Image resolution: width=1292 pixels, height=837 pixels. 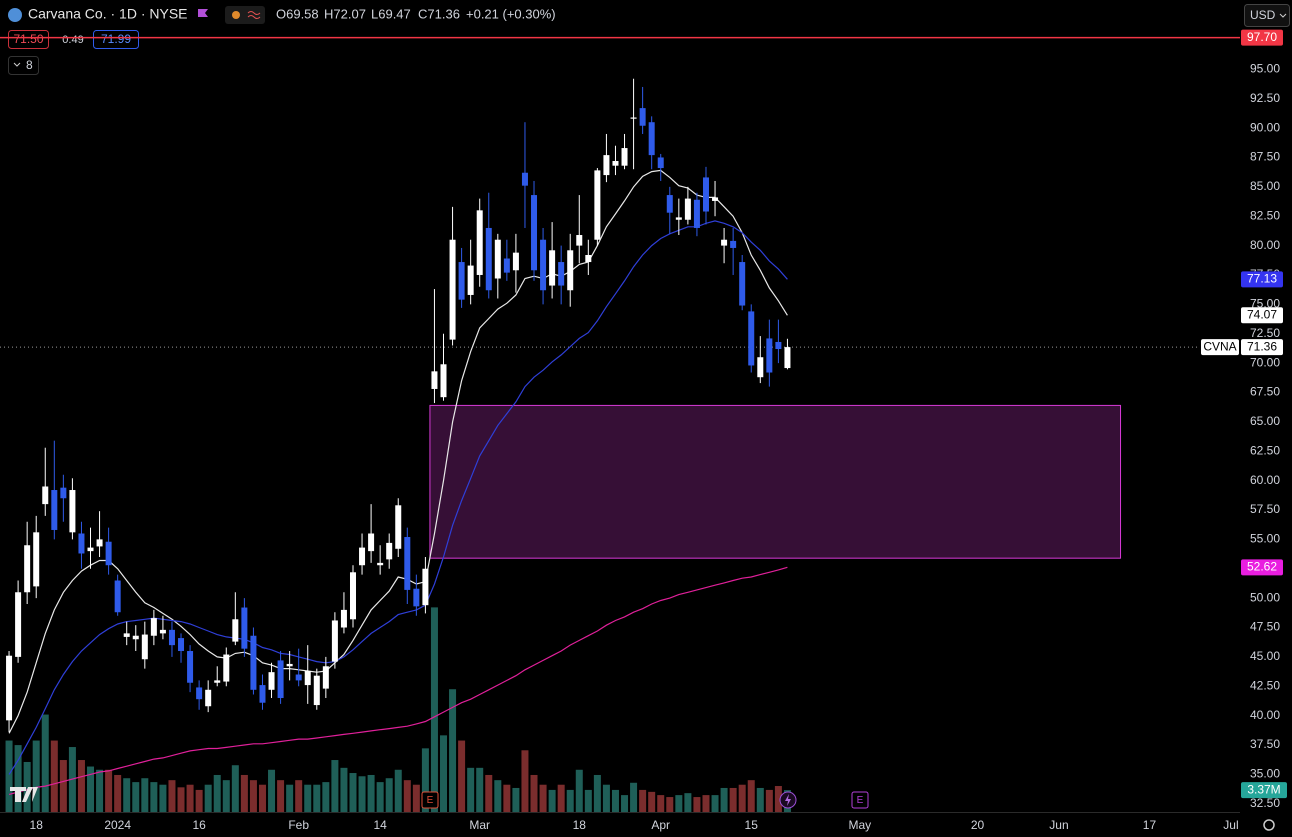 What do you see at coordinates (245, 15) in the screenshot?
I see `status-badge` at bounding box center [245, 15].